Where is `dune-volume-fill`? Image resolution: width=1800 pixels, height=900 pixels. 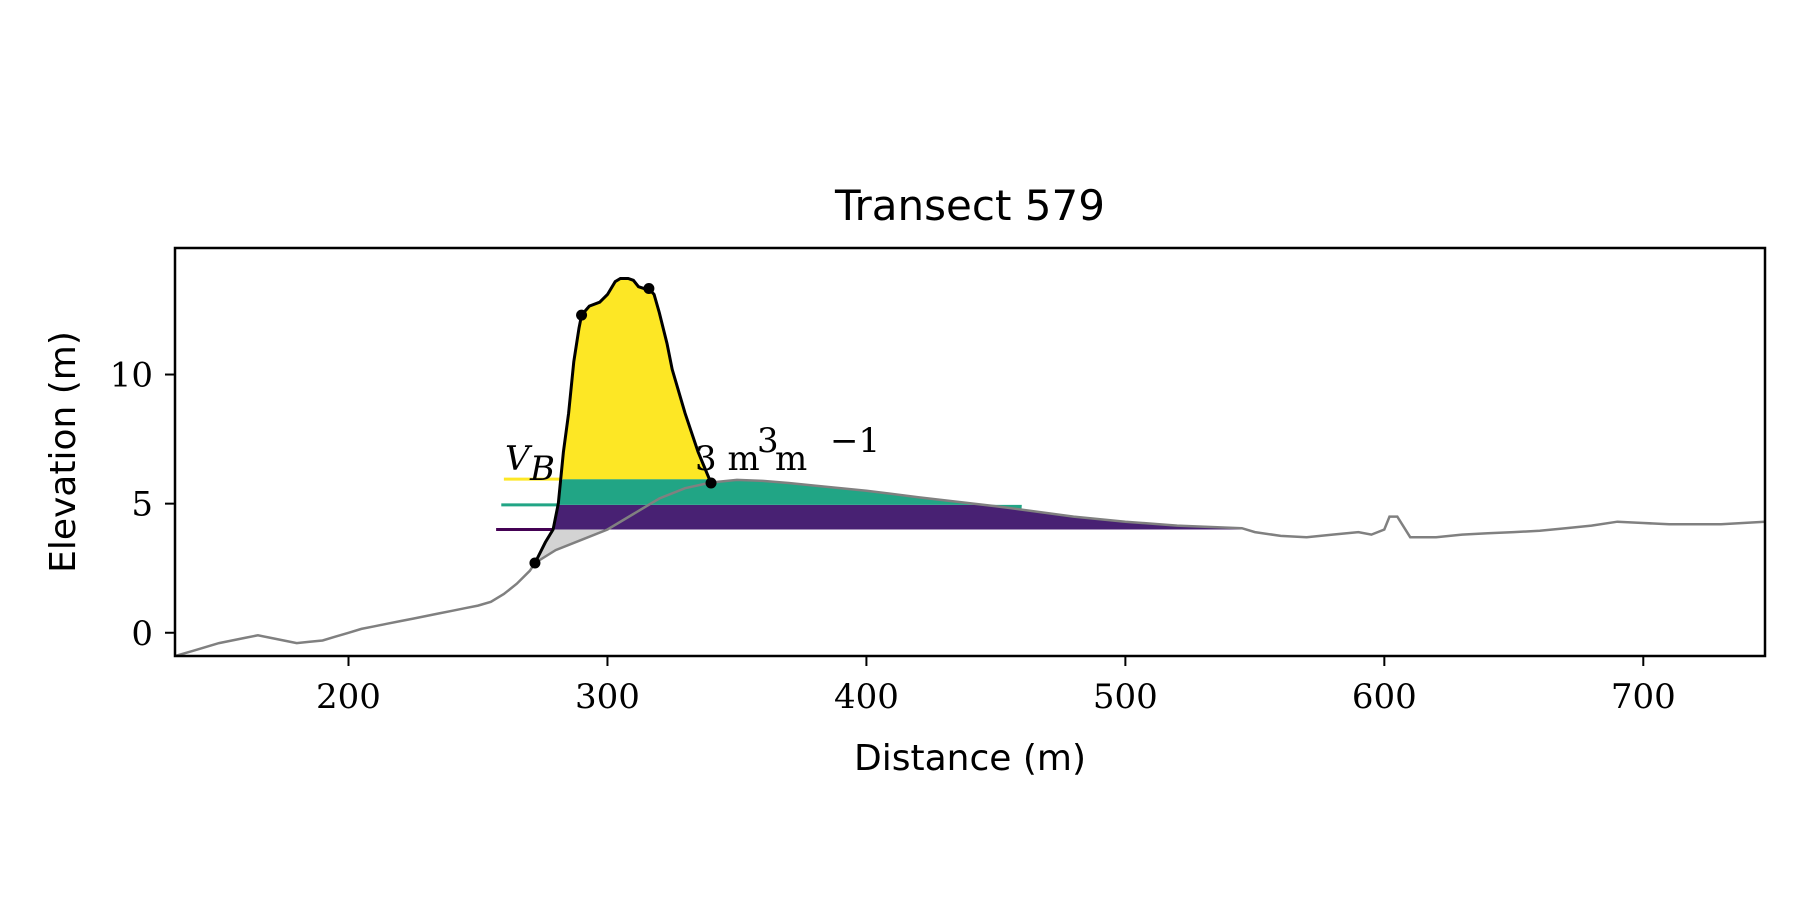 dune-volume-fill is located at coordinates (635, 379).